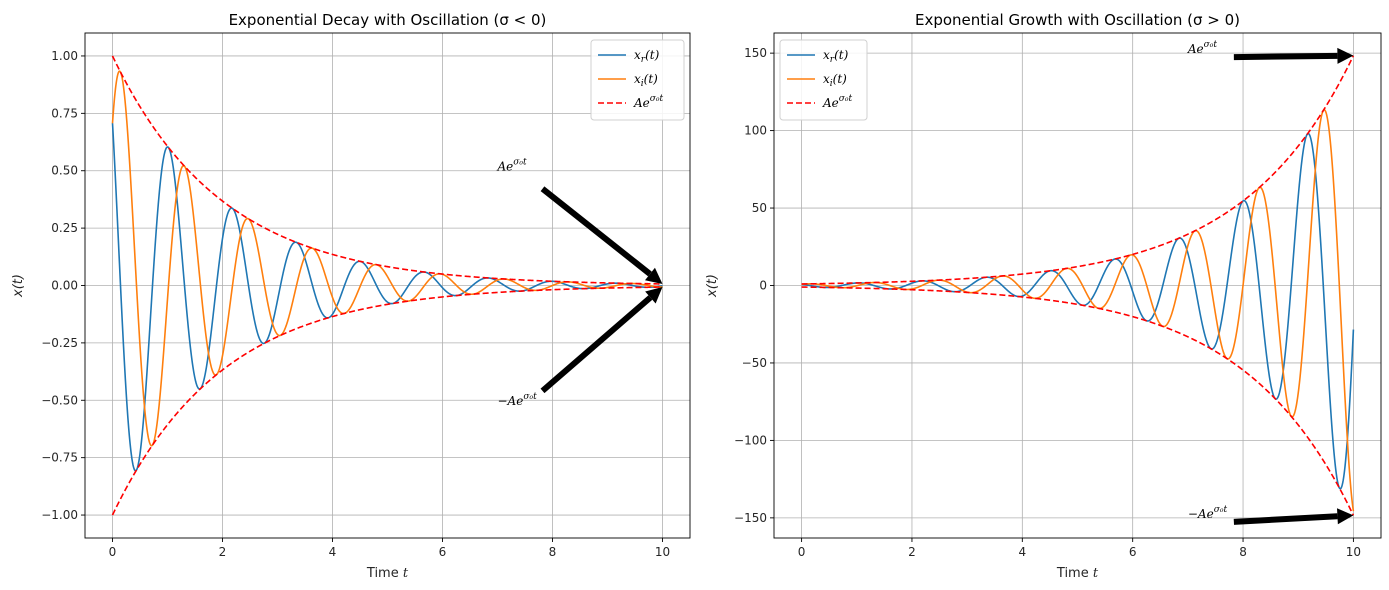 This screenshot has height=590, width=1389. I want to click on y-tick-label: 1.00, so click(64, 56).